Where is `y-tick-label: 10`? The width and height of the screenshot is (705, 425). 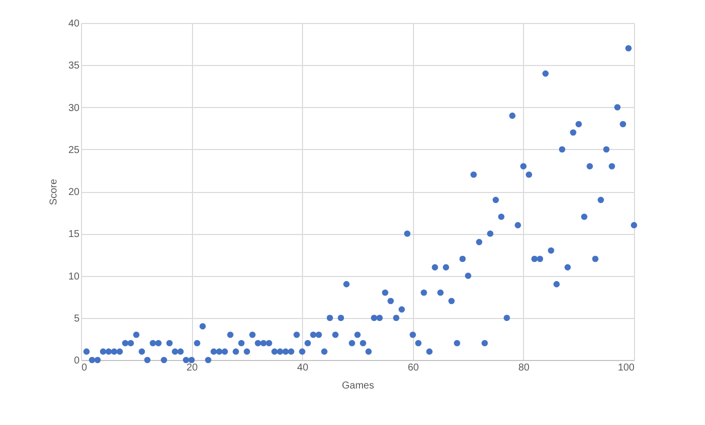 y-tick-label: 10 is located at coordinates (74, 276).